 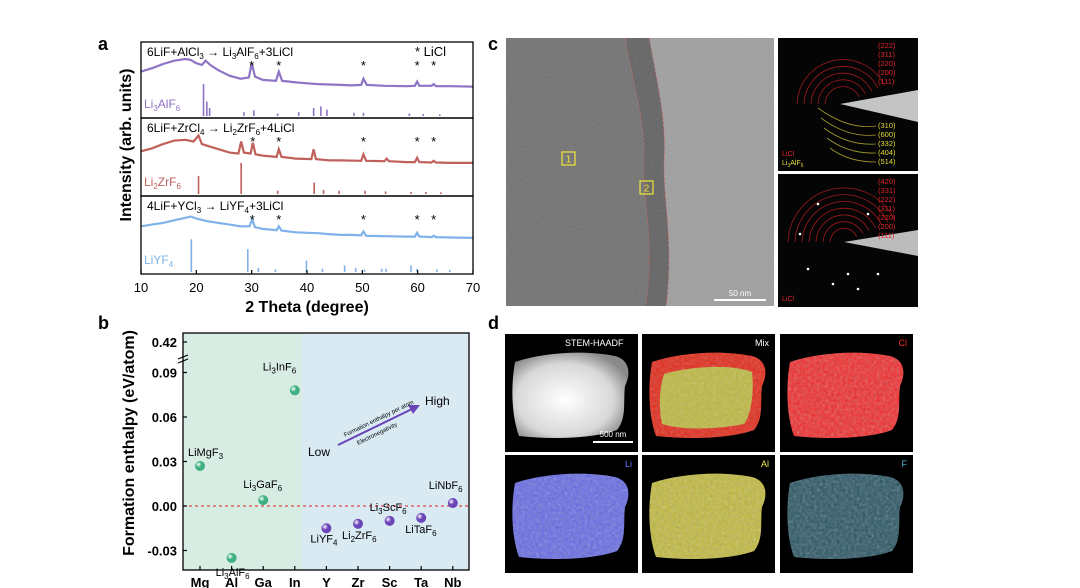 What do you see at coordinates (430, 51) in the screenshot?
I see `legend-licl: * LiCl` at bounding box center [430, 51].